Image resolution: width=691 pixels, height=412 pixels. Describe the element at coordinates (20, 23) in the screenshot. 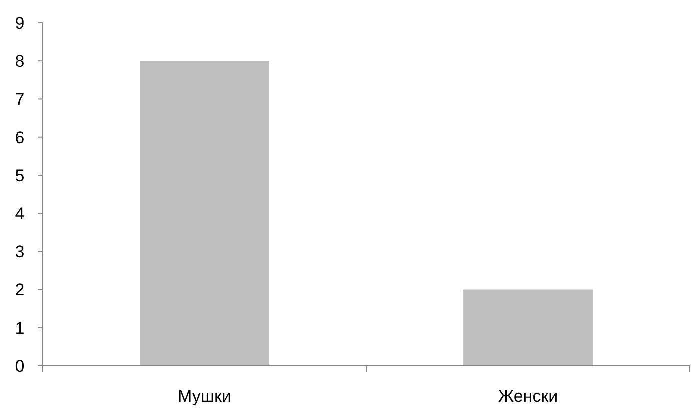

I see `y-tick-label: 9` at that location.